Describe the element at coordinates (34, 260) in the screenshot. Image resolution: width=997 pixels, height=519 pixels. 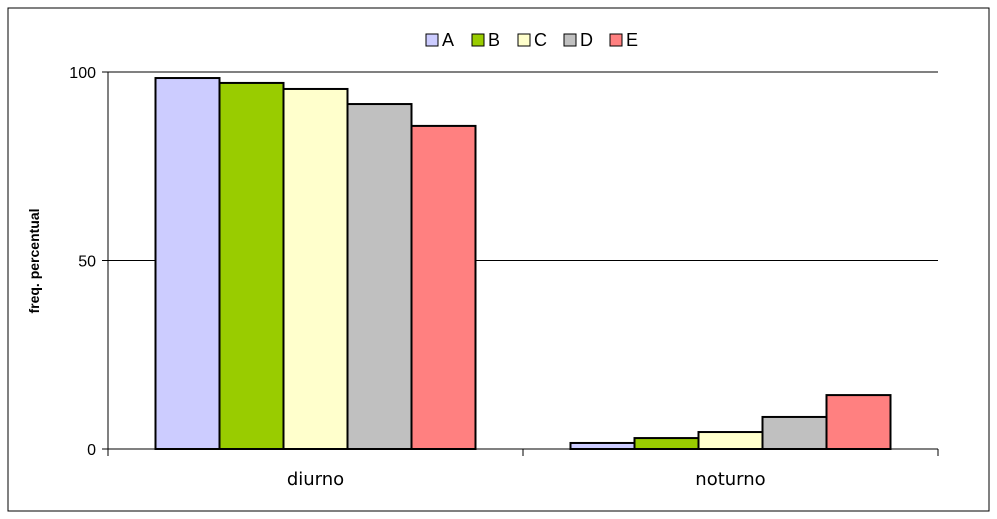
I see `y-axis-title: freq. percentual` at that location.